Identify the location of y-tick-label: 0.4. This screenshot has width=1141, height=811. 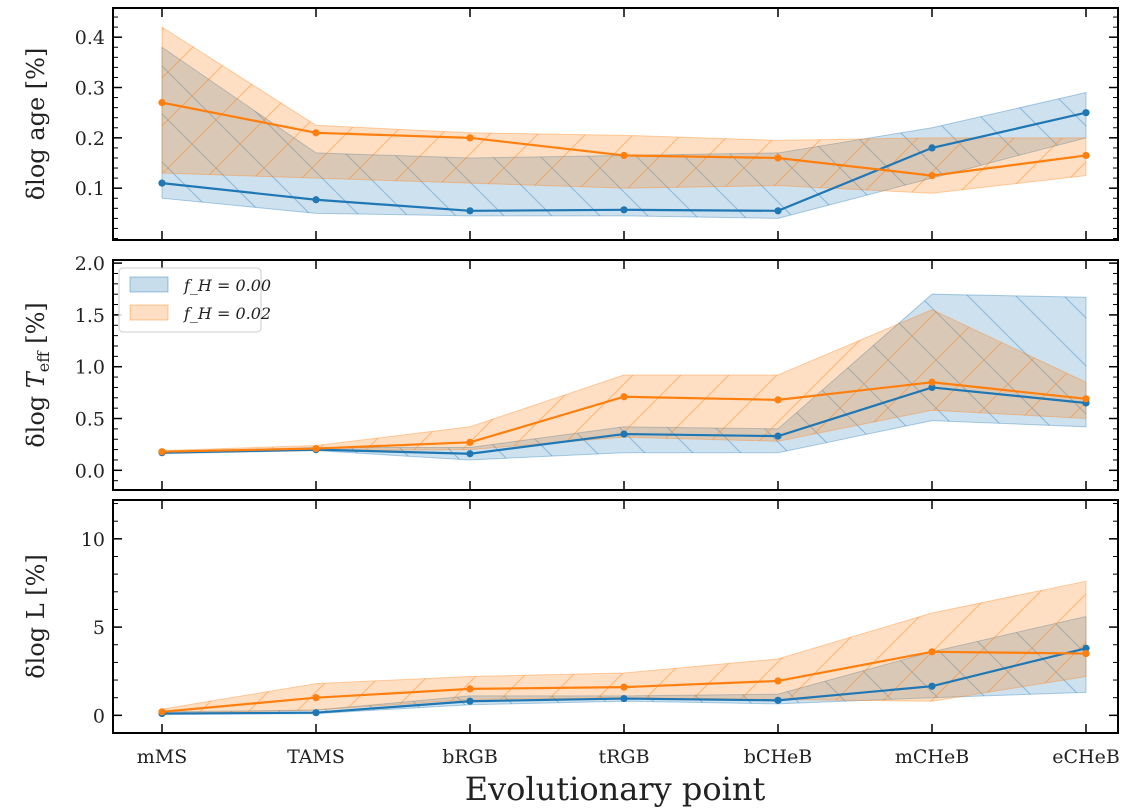
(90, 38).